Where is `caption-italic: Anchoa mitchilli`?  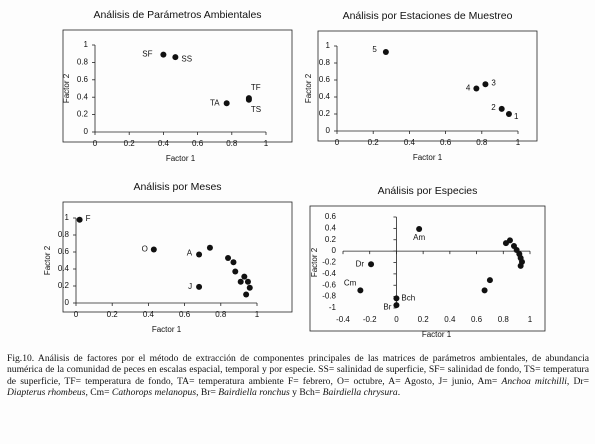
caption-italic: Anchoa mitchilli is located at coordinates (534, 381).